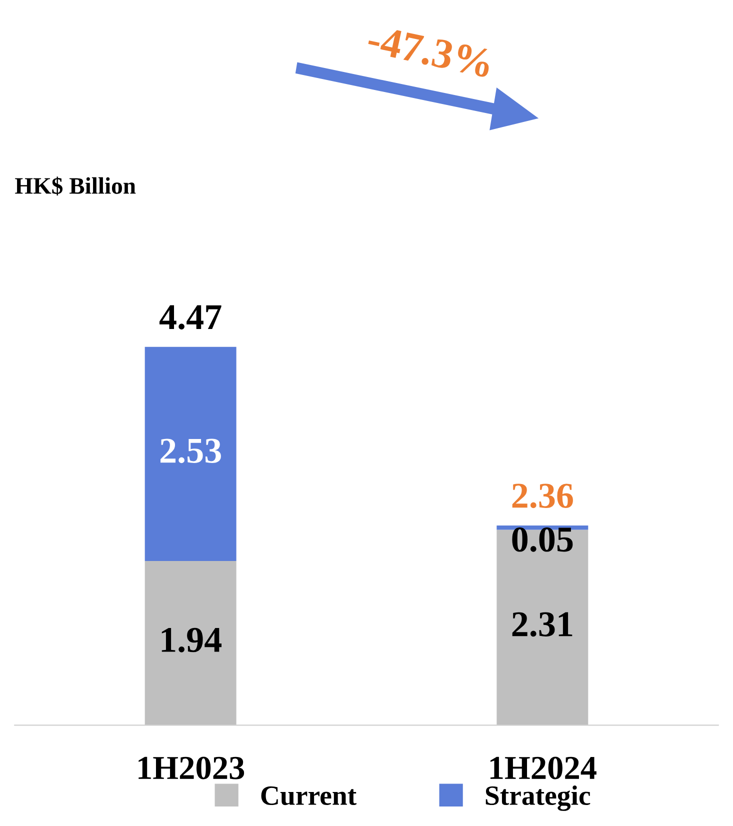 This screenshot has width=733, height=826. Describe the element at coordinates (191, 768) in the screenshot. I see `x-tick-label: 1H2023` at that location.